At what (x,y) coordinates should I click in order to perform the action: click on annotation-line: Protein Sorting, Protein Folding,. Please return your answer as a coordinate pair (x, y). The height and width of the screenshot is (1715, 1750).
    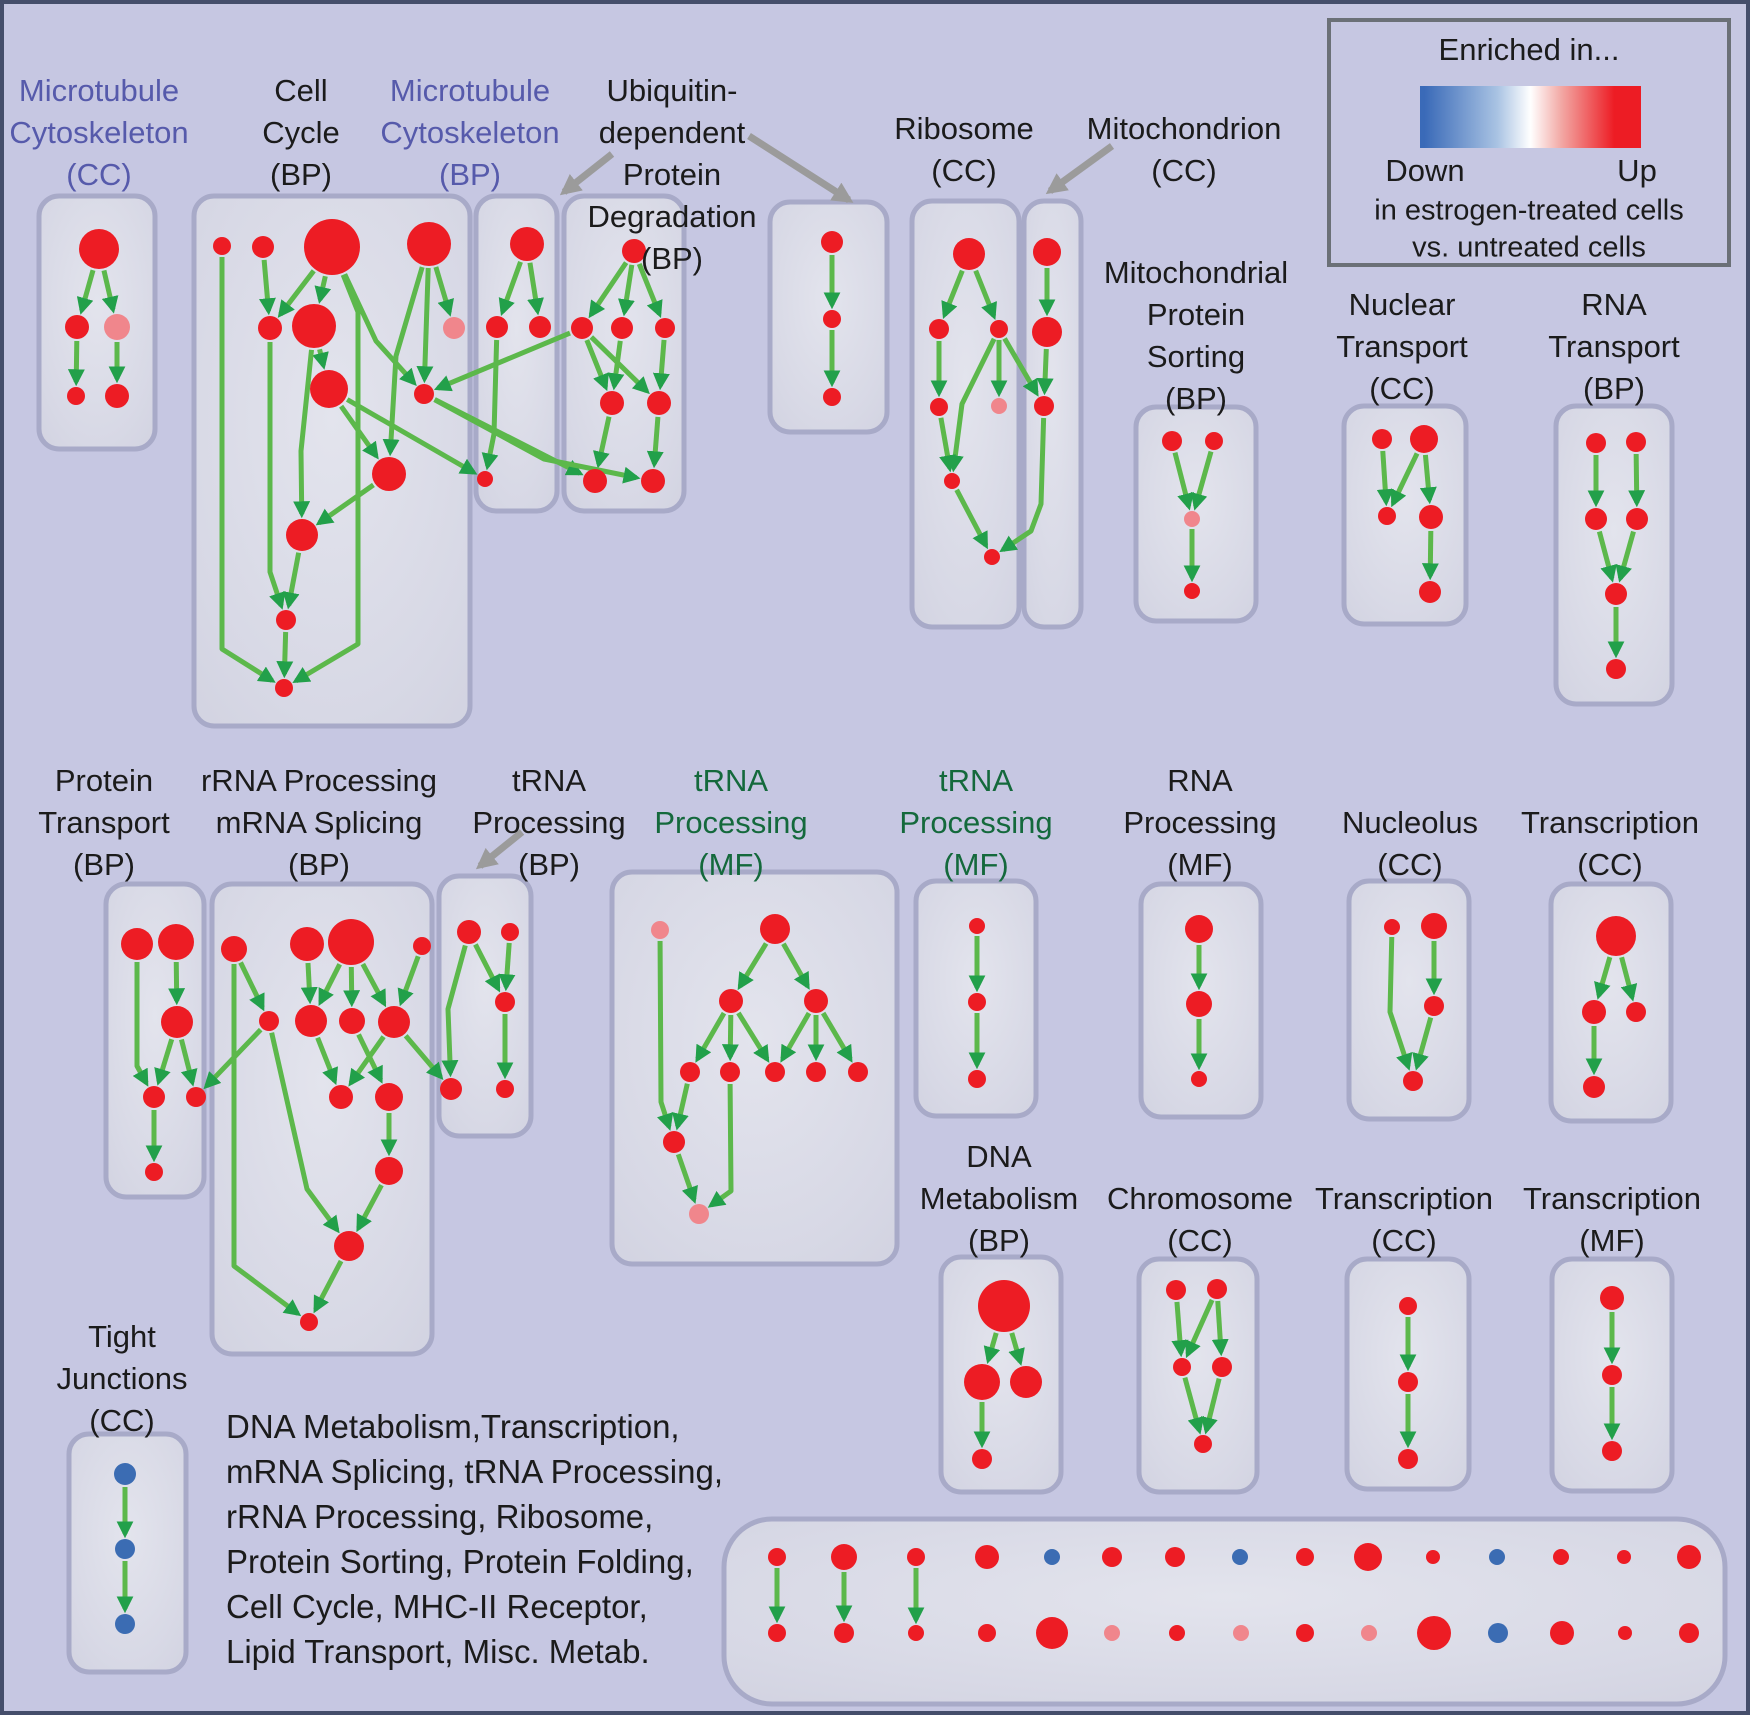
    Looking at the image, I should click on (460, 1561).